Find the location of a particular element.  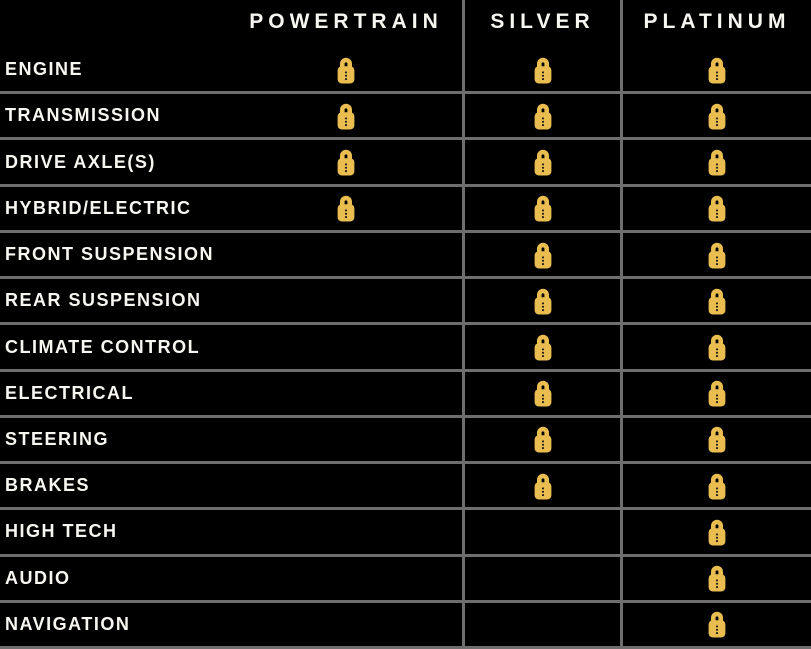

row-label-cell: ELECTRICAL is located at coordinates (115, 393).